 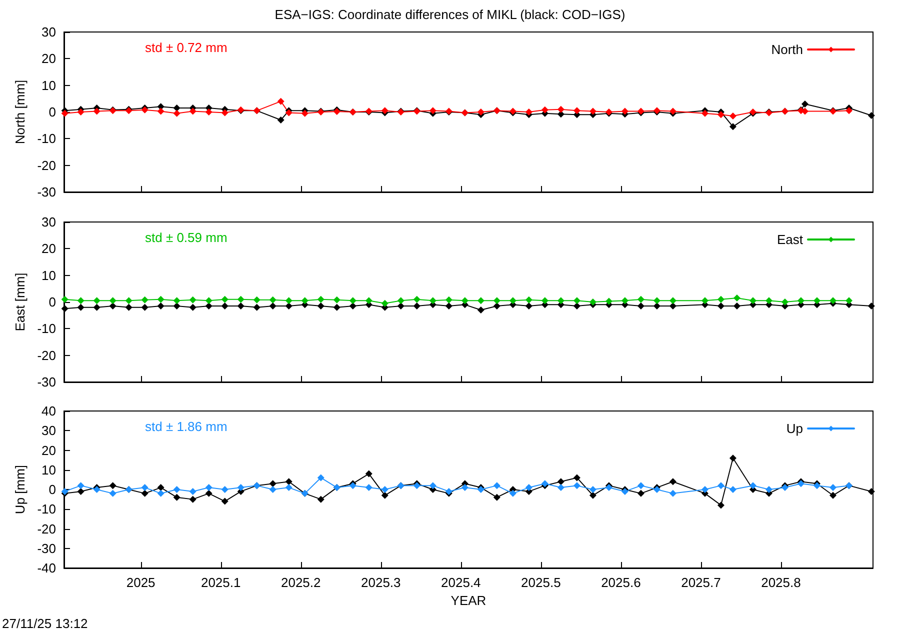 What do you see at coordinates (300, 582) in the screenshot?
I see `x-tick-label: 2025.2` at bounding box center [300, 582].